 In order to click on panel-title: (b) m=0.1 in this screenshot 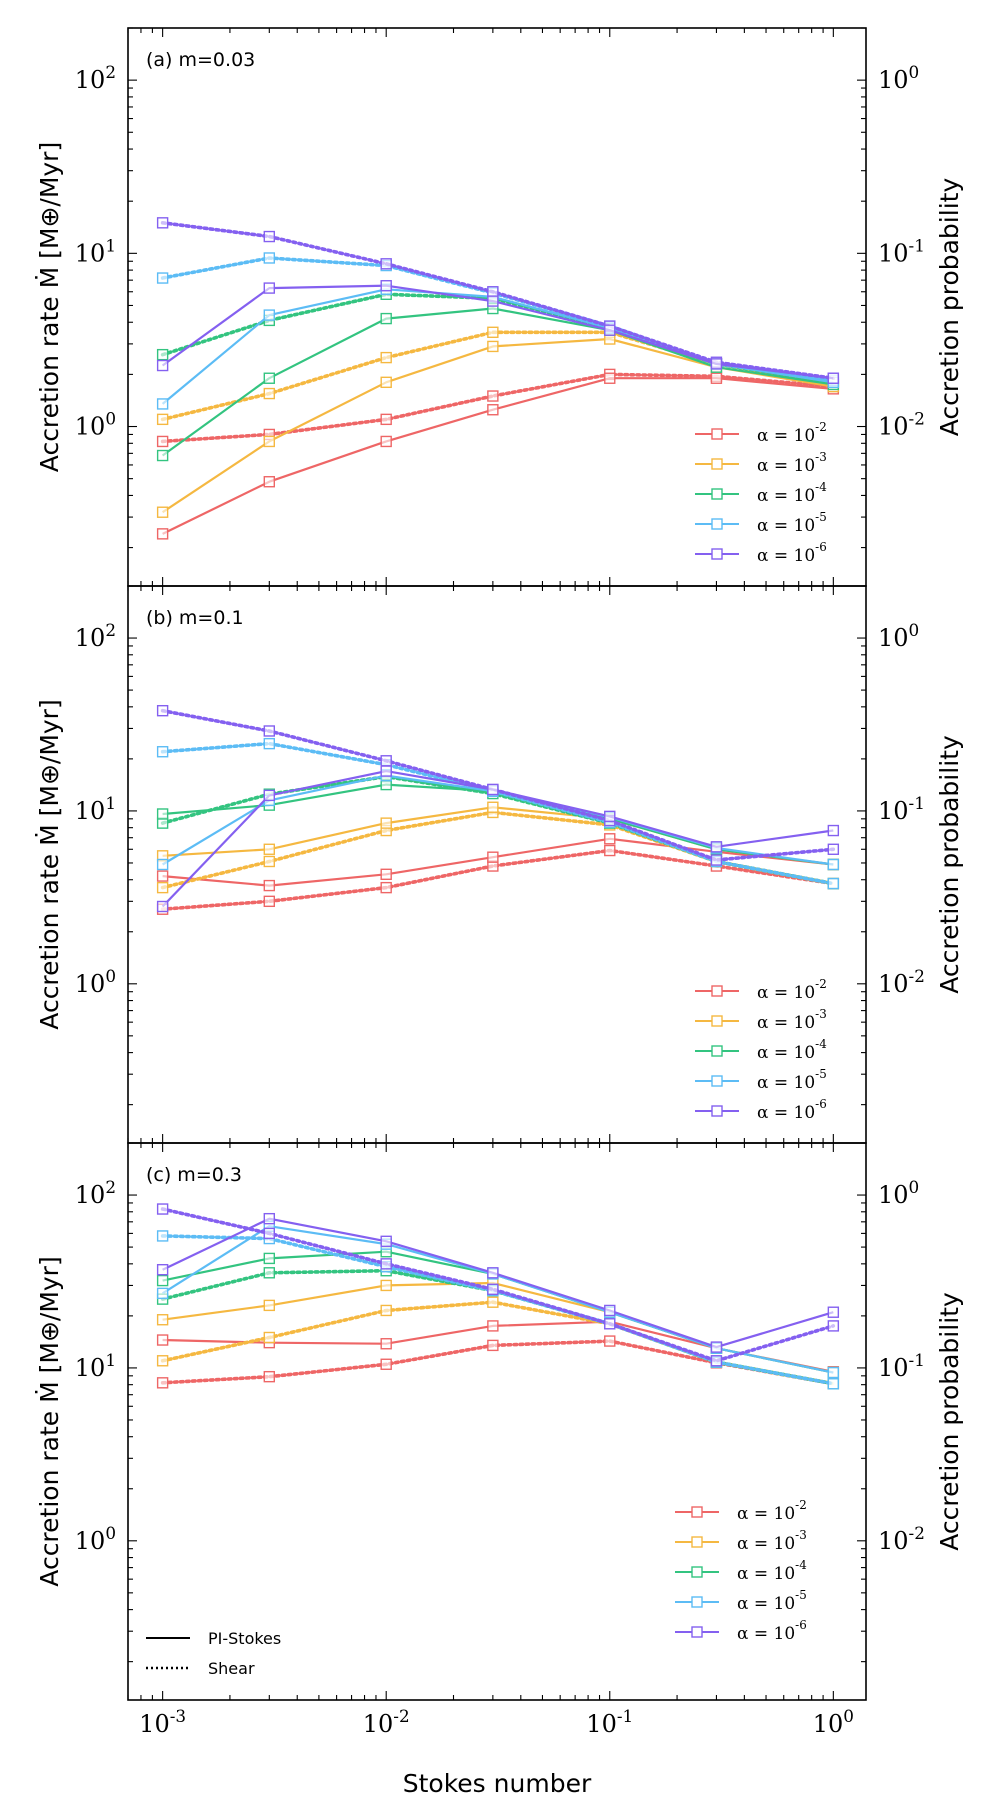, I will do `click(195, 618)`.